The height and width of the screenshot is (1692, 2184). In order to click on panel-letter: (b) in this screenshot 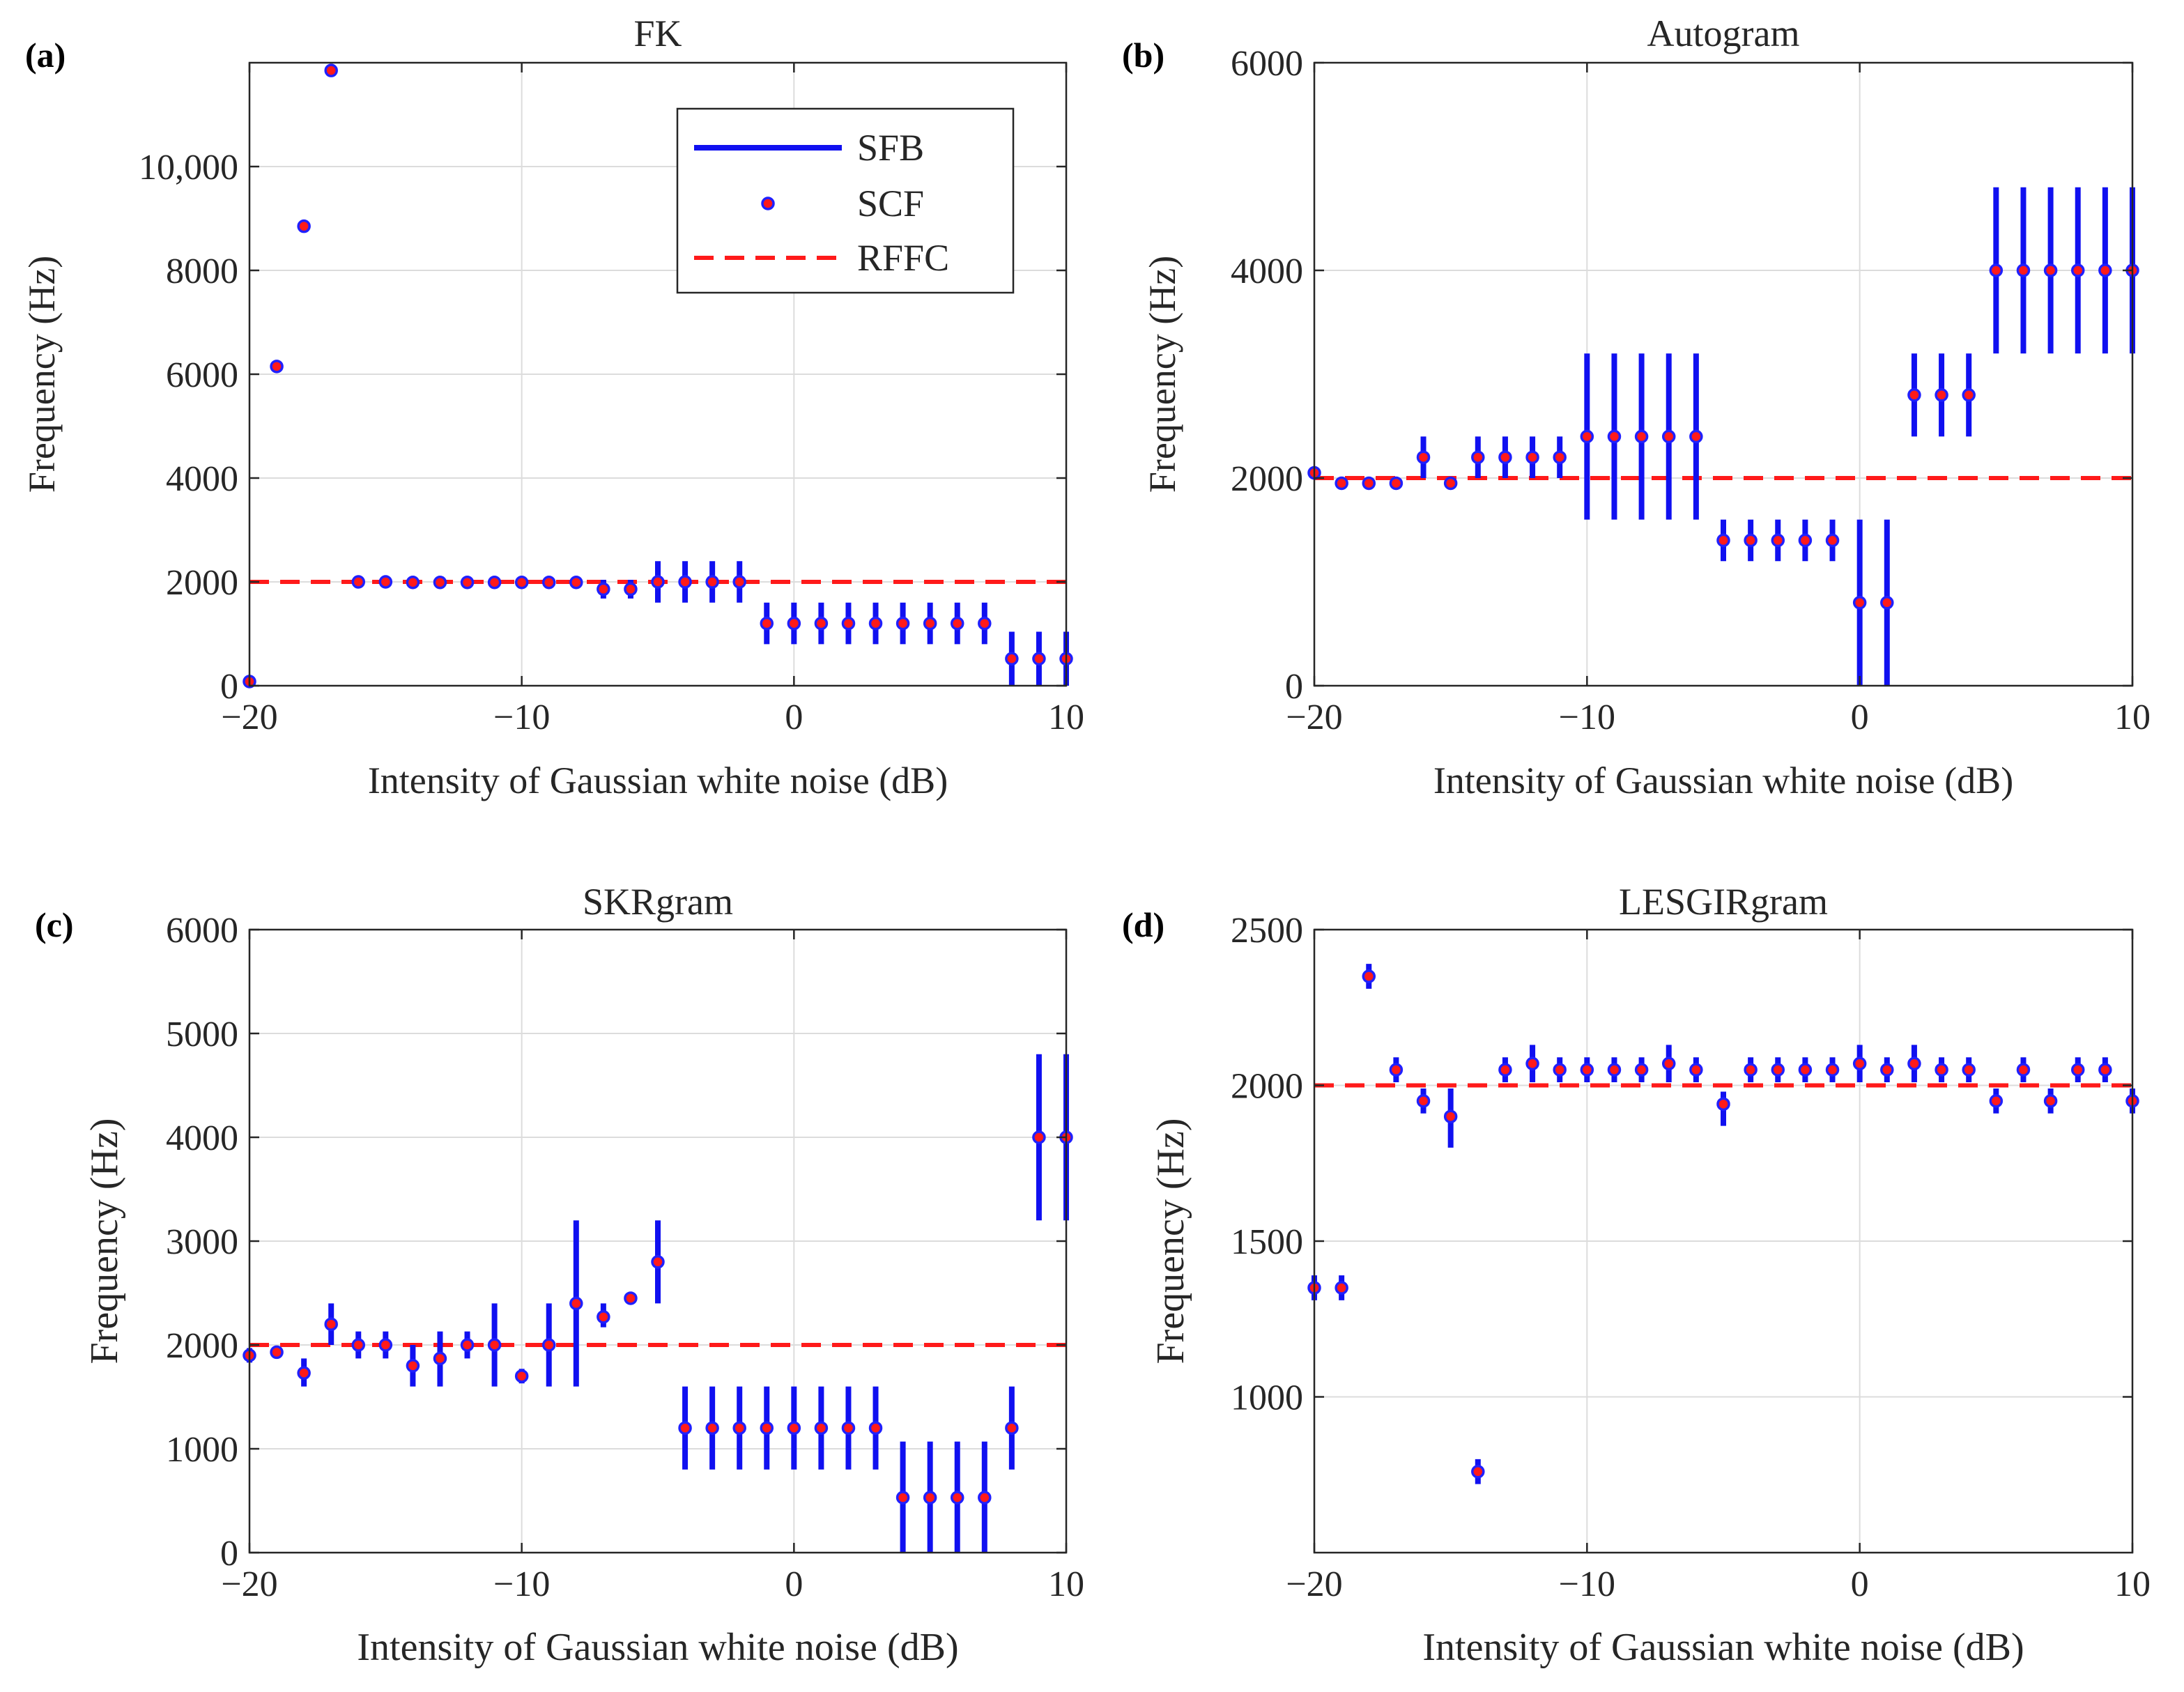, I will do `click(1143, 55)`.